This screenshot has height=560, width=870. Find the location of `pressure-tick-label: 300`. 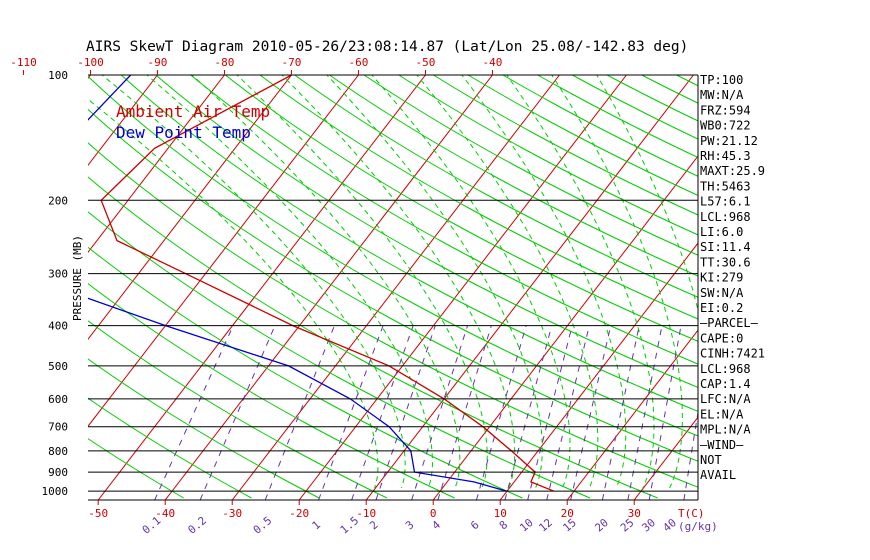

pressure-tick-label: 300 is located at coordinates (58, 274).